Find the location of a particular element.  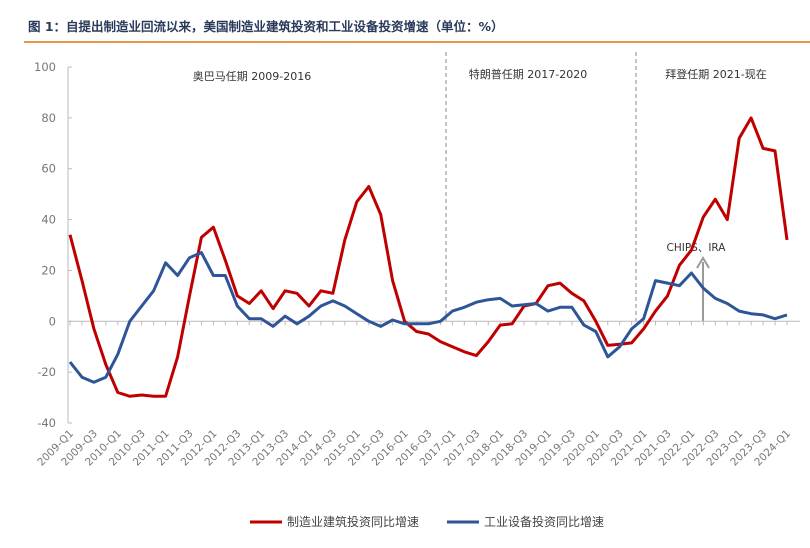

annotation: 拜登任期 2021-现在 is located at coordinates (715, 74).